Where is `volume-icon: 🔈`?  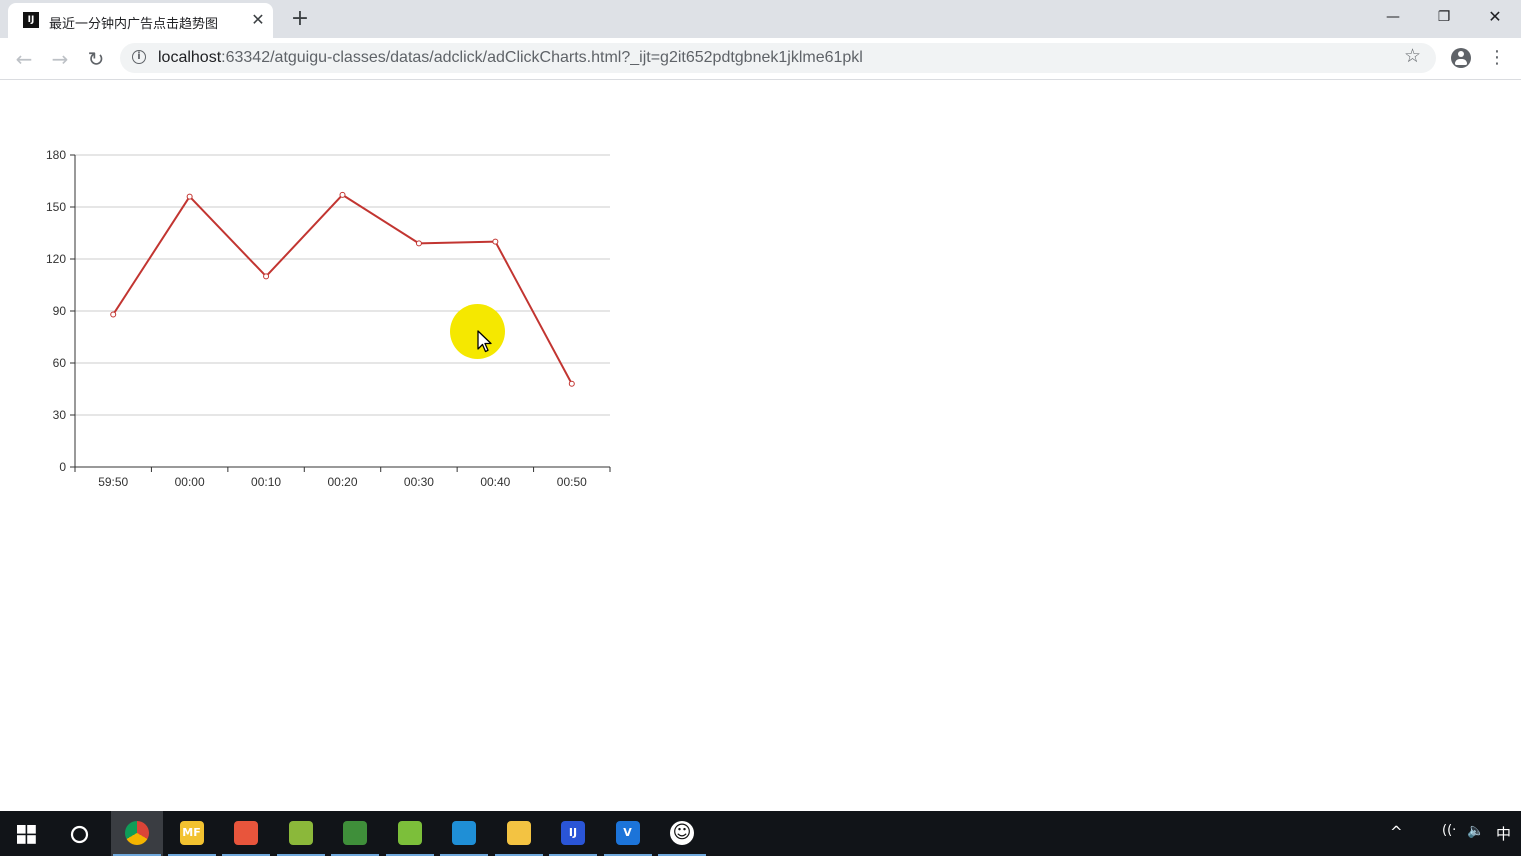
volume-icon: 🔈 is located at coordinates (1476, 831).